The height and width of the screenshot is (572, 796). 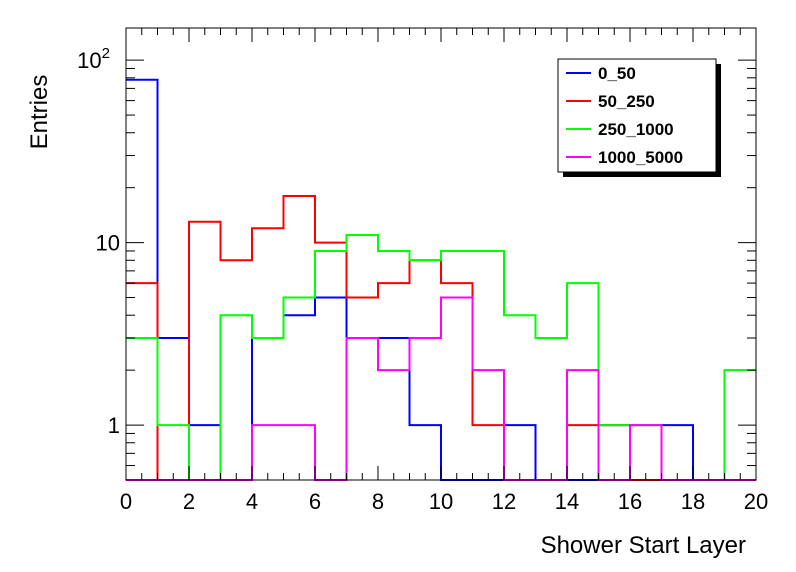 What do you see at coordinates (126, 501) in the screenshot?
I see `x-tick-label: 0` at bounding box center [126, 501].